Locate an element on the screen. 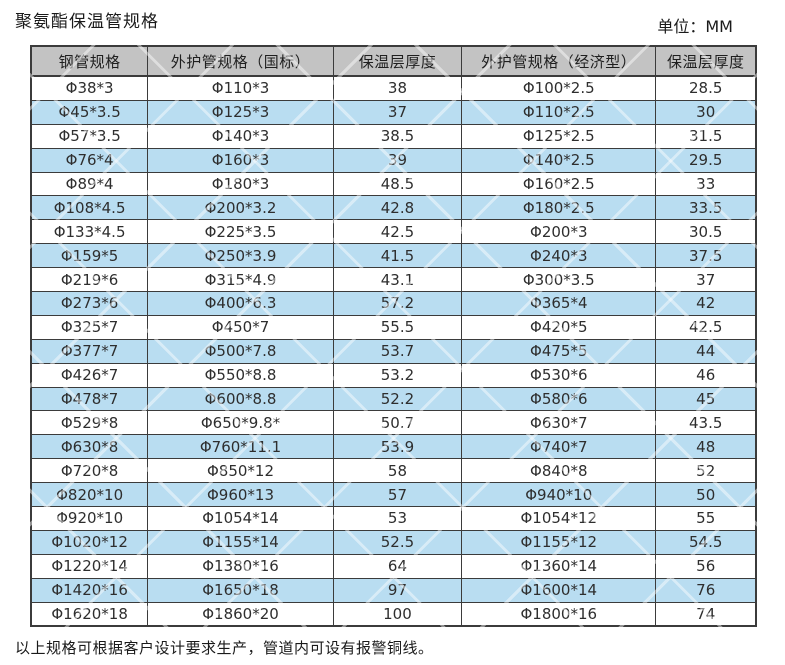 This screenshot has width=785, height=665. table-cell: Φ720*8 is located at coordinates (89, 471).